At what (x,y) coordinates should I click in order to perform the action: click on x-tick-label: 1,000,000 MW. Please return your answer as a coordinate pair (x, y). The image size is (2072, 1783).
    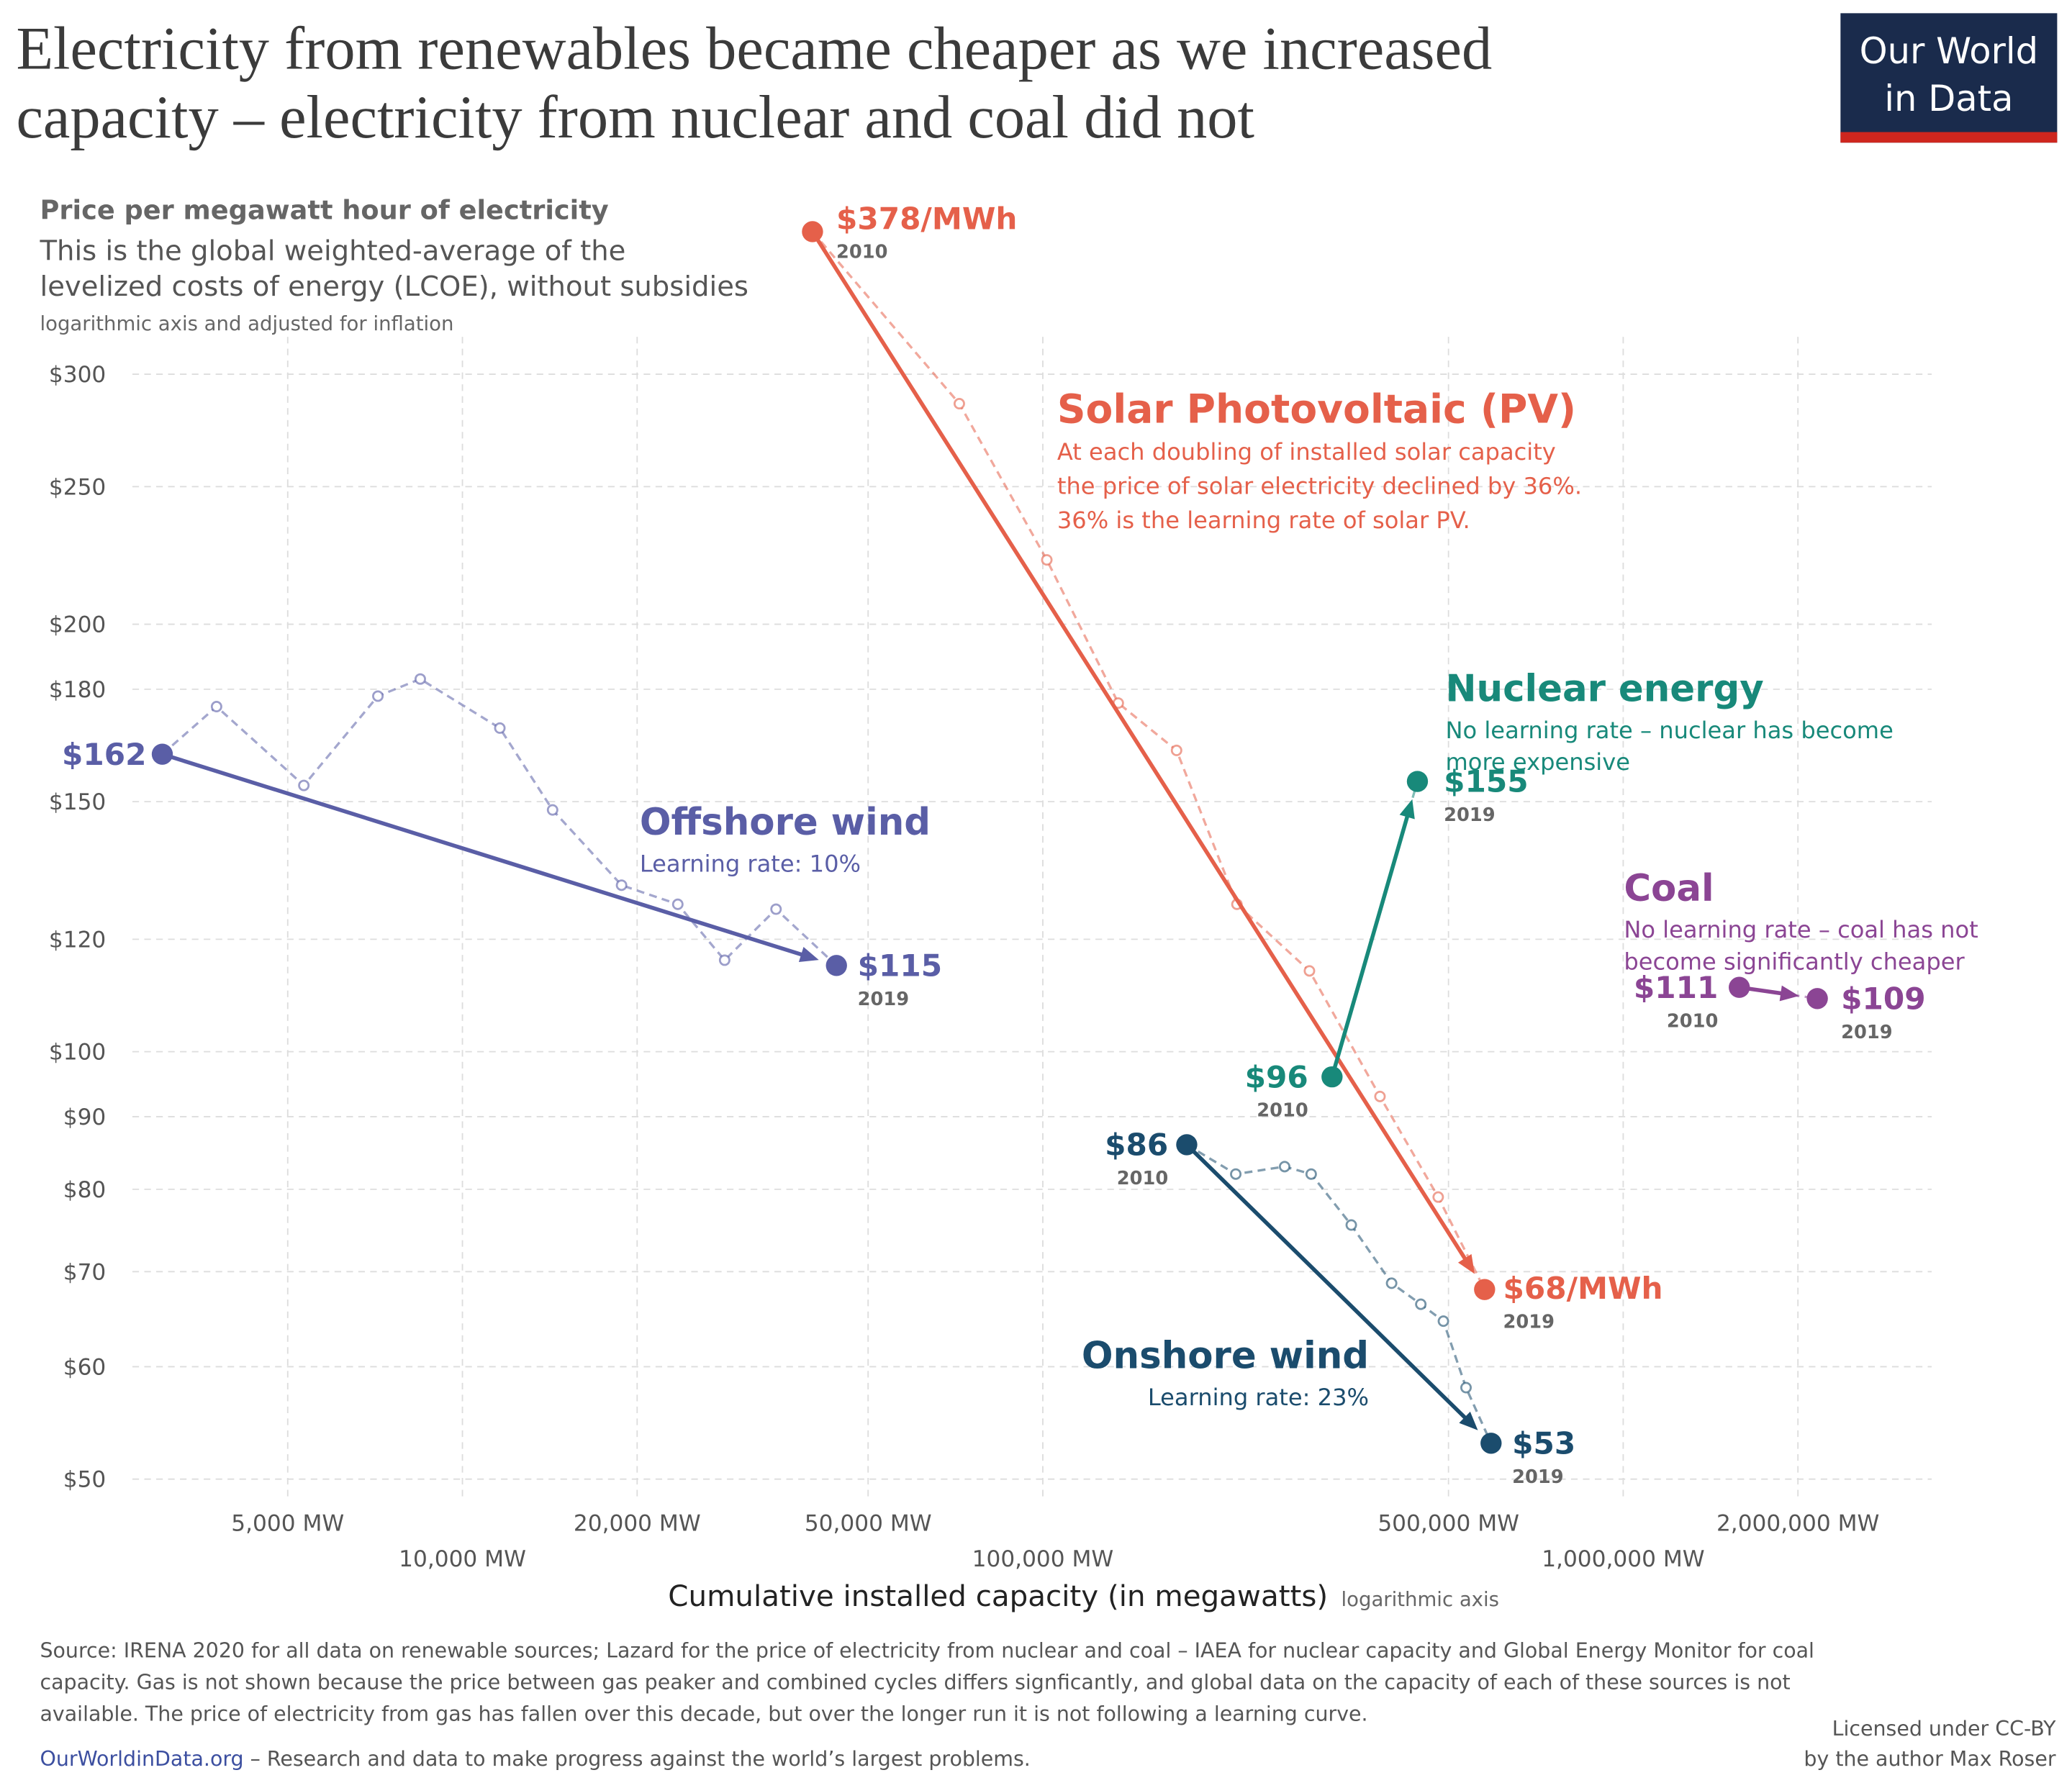
    Looking at the image, I should click on (1623, 1559).